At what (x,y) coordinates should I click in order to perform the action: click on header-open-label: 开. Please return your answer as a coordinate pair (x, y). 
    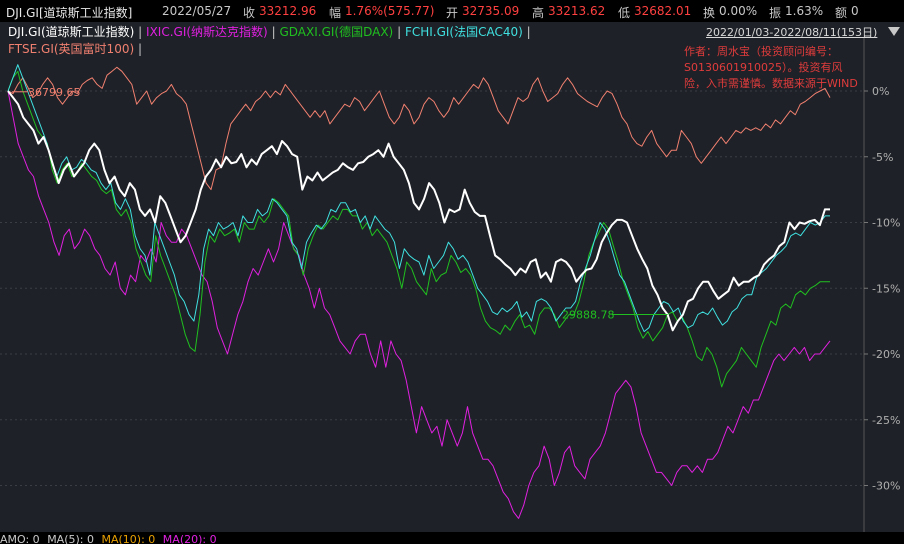
    Looking at the image, I should click on (452, 13).